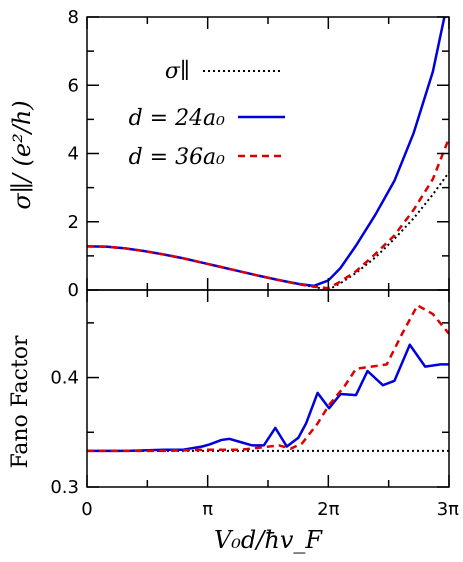 Image resolution: width=463 pixels, height=562 pixels. Describe the element at coordinates (328, 509) in the screenshot. I see `x-tick-label: 2π` at that location.